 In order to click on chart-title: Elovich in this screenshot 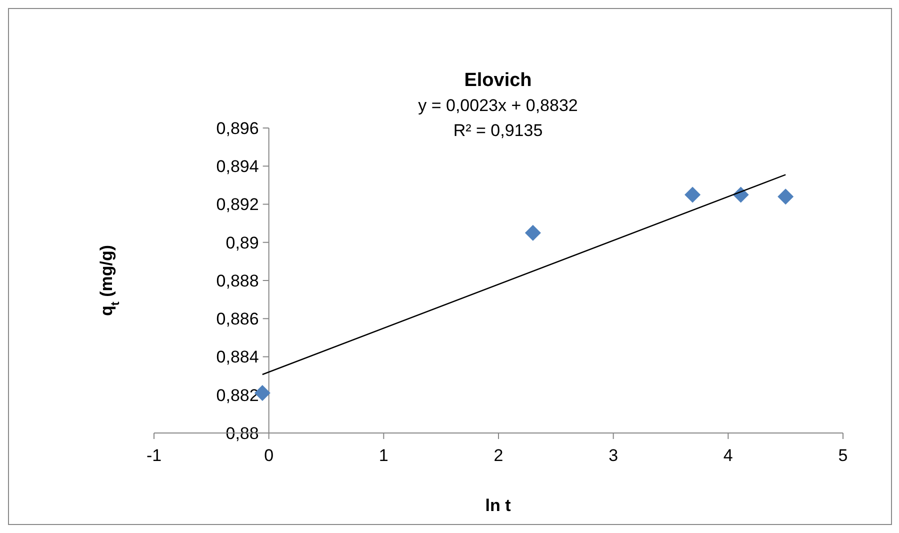, I will do `click(498, 80)`.